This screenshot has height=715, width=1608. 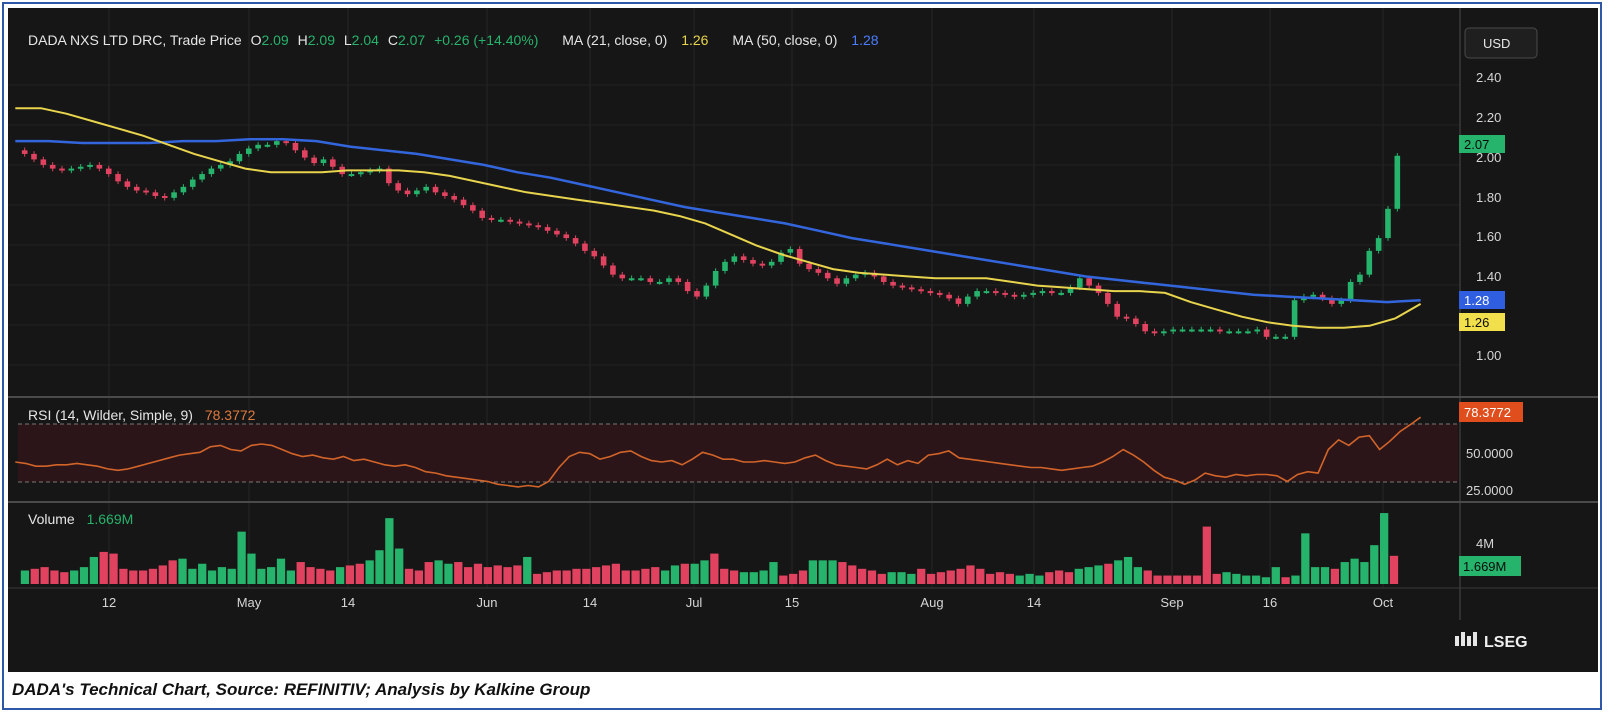 I want to click on lseg-logo: LSEG, so click(x=1491, y=641).